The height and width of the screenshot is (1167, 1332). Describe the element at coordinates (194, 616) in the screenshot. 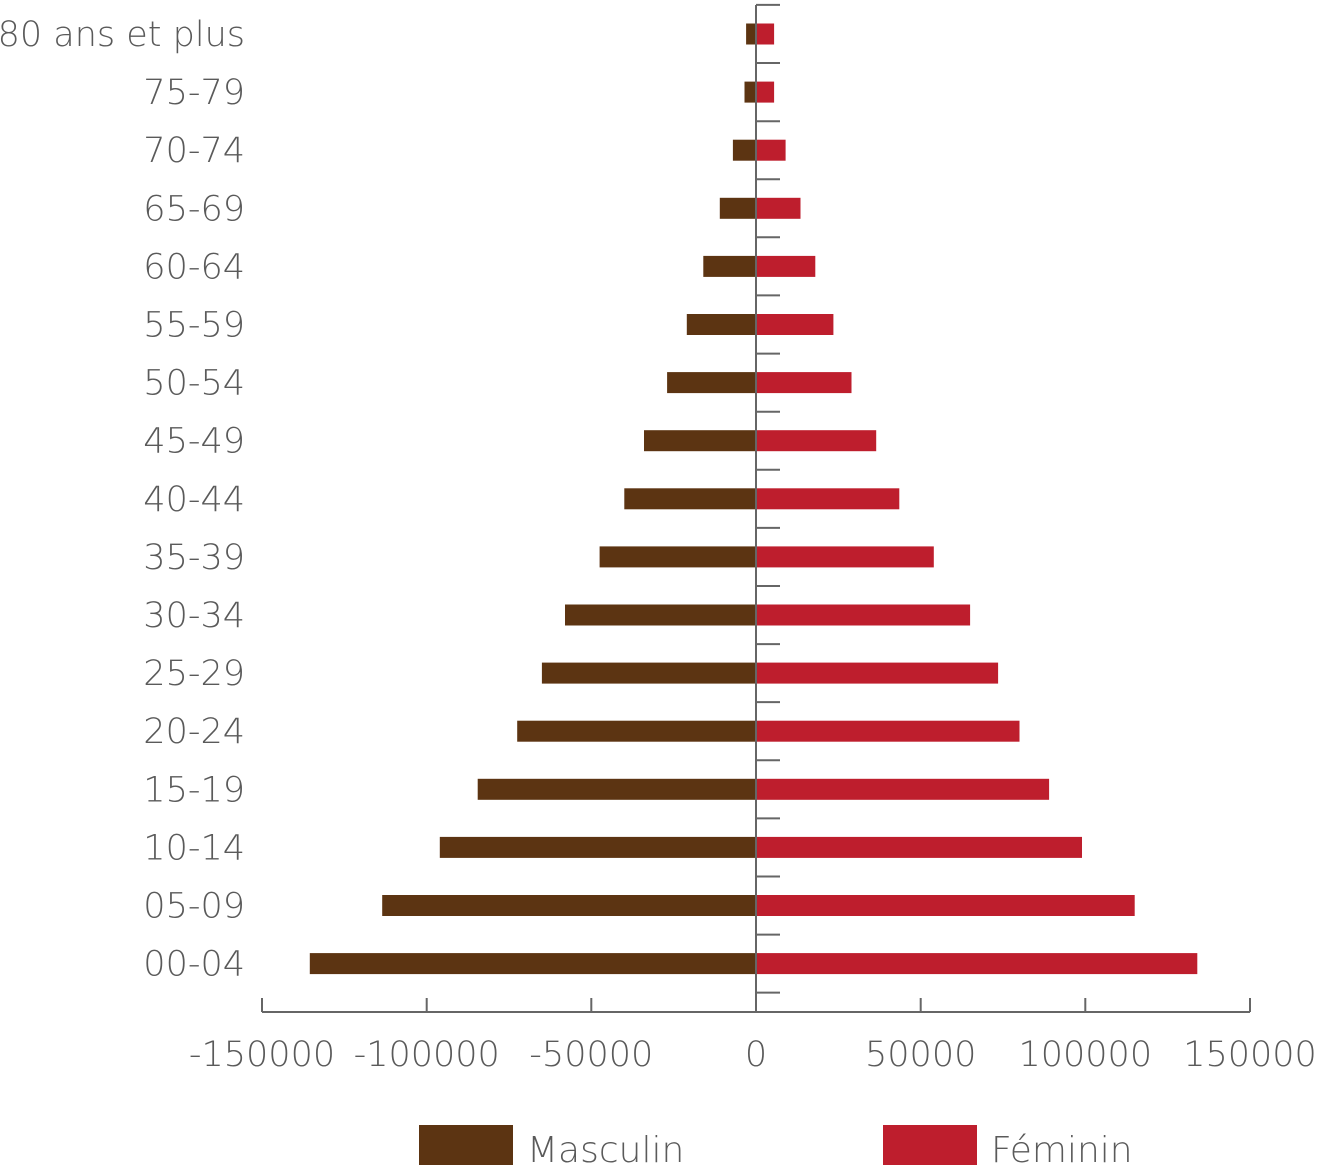

I see `category-label: 30-34` at that location.